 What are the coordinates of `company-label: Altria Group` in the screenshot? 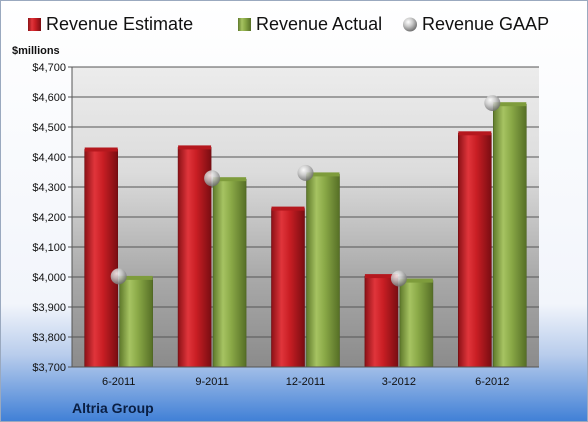 It's located at (113, 408).